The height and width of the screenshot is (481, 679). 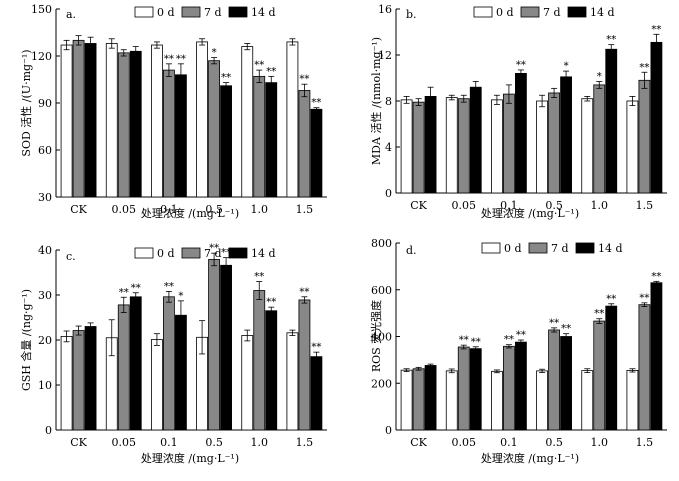 What do you see at coordinates (610, 248) in the screenshot?
I see `legend-label: 14 d` at bounding box center [610, 248].